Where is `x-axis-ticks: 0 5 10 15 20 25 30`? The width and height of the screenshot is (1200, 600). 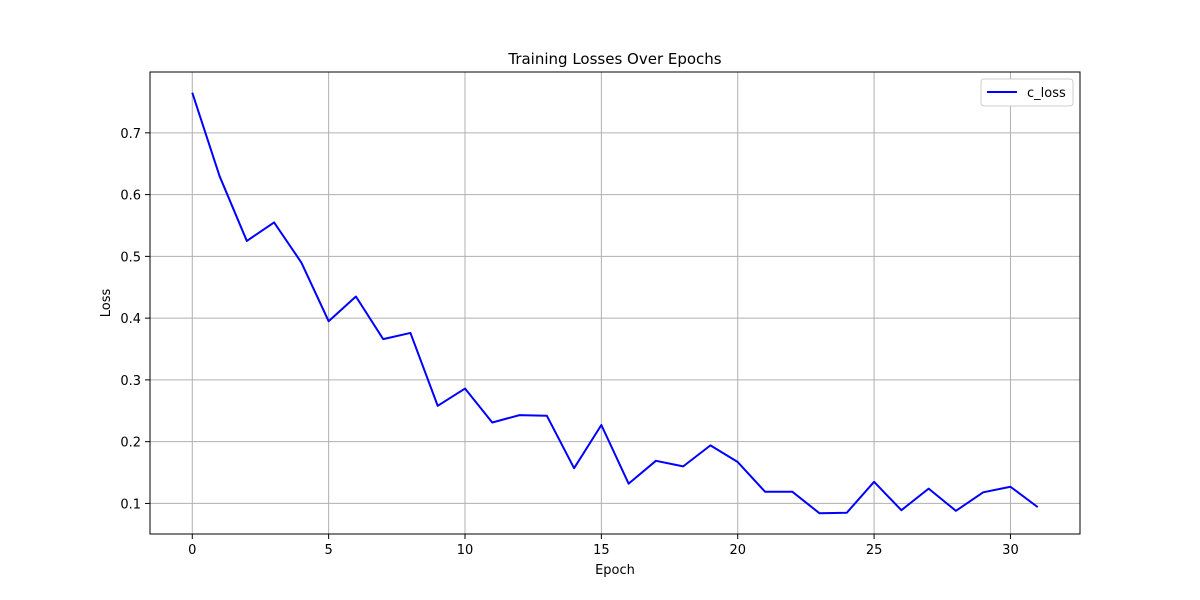
x-axis-ticks: 0 5 10 15 20 25 30 is located at coordinates (603, 546).